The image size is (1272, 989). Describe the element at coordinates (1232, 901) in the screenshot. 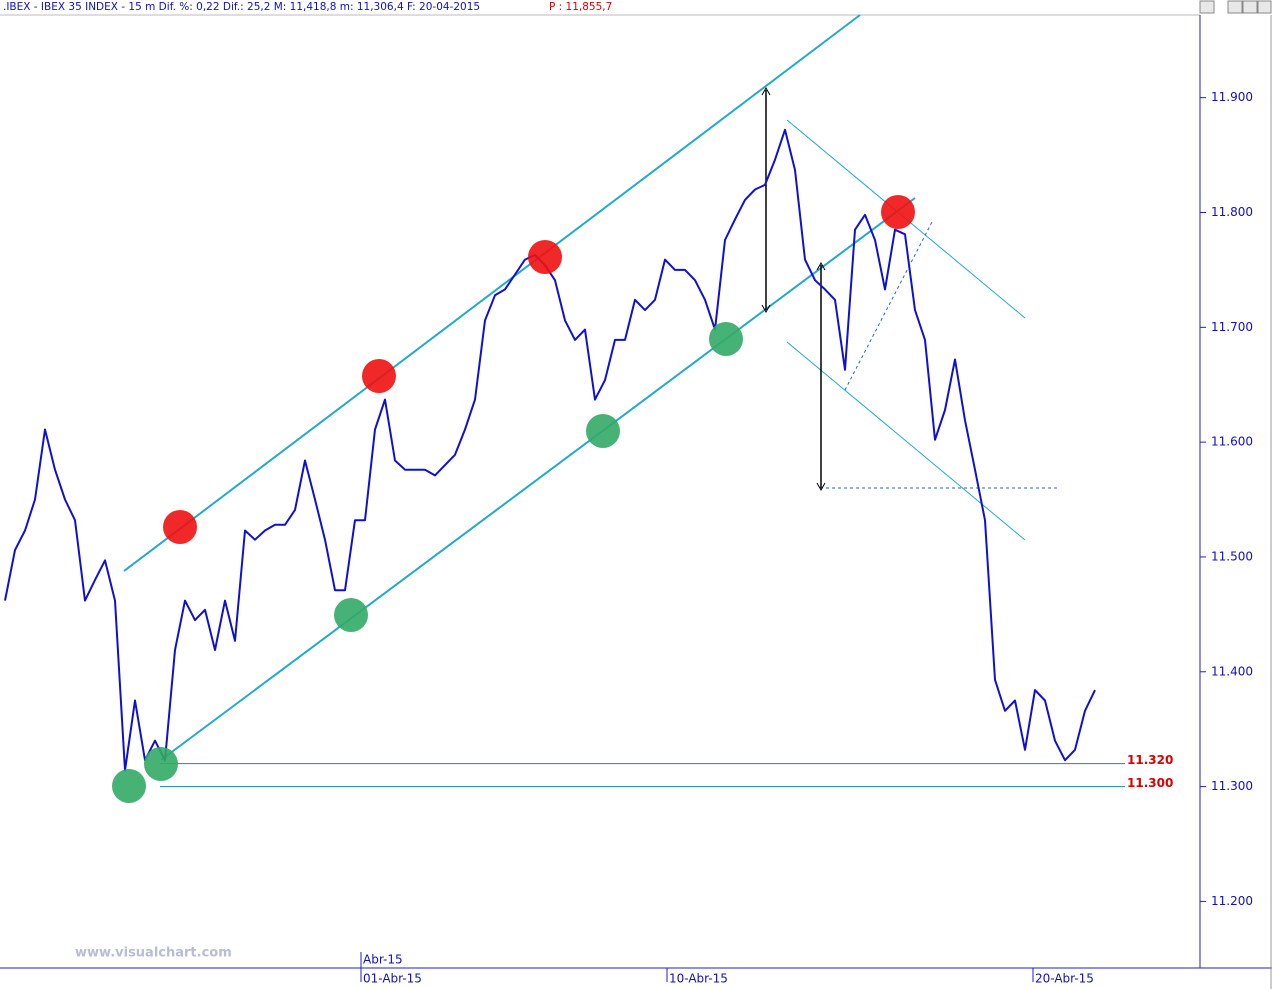

I see `y-tick-label: 11.200` at that location.